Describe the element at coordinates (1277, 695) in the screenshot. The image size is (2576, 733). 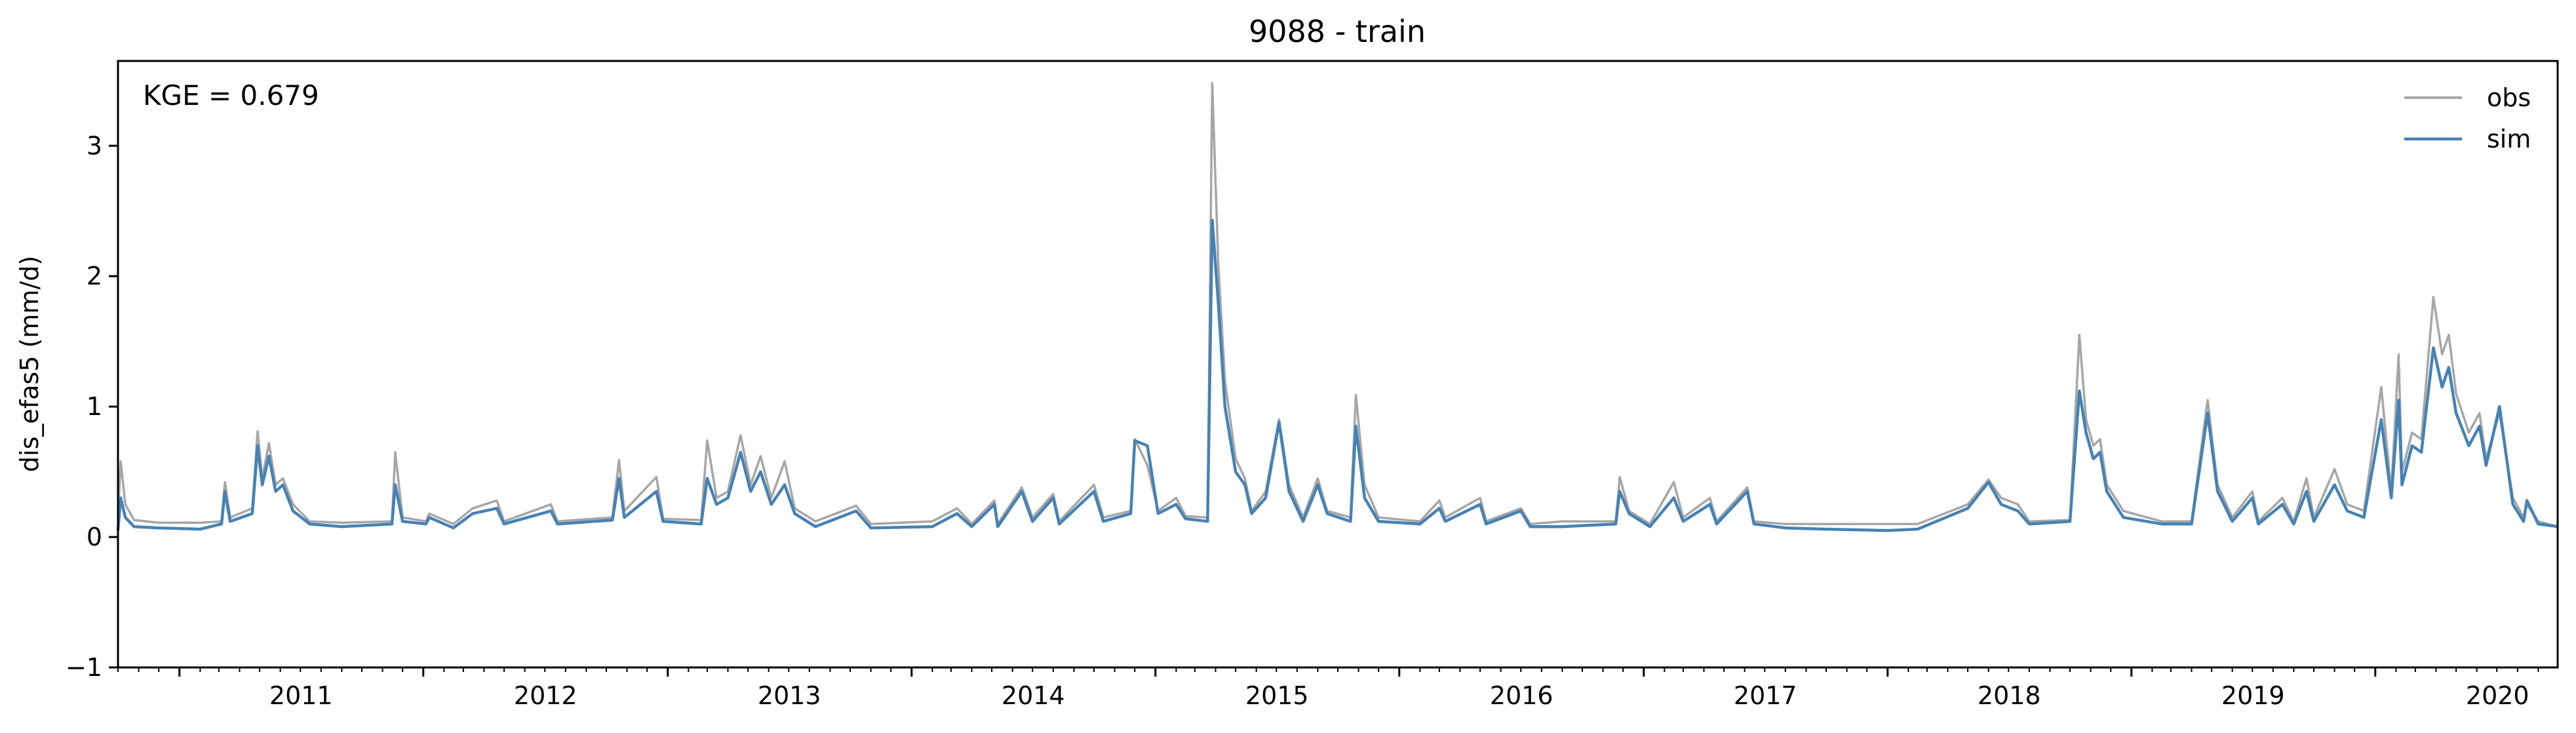
I see `x-tick-label: 2015` at that location.